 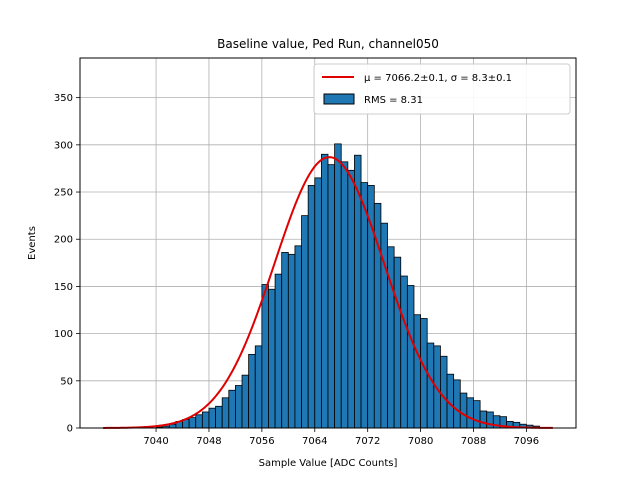 What do you see at coordinates (367, 441) in the screenshot?
I see `x-tick-label: 7072` at bounding box center [367, 441].